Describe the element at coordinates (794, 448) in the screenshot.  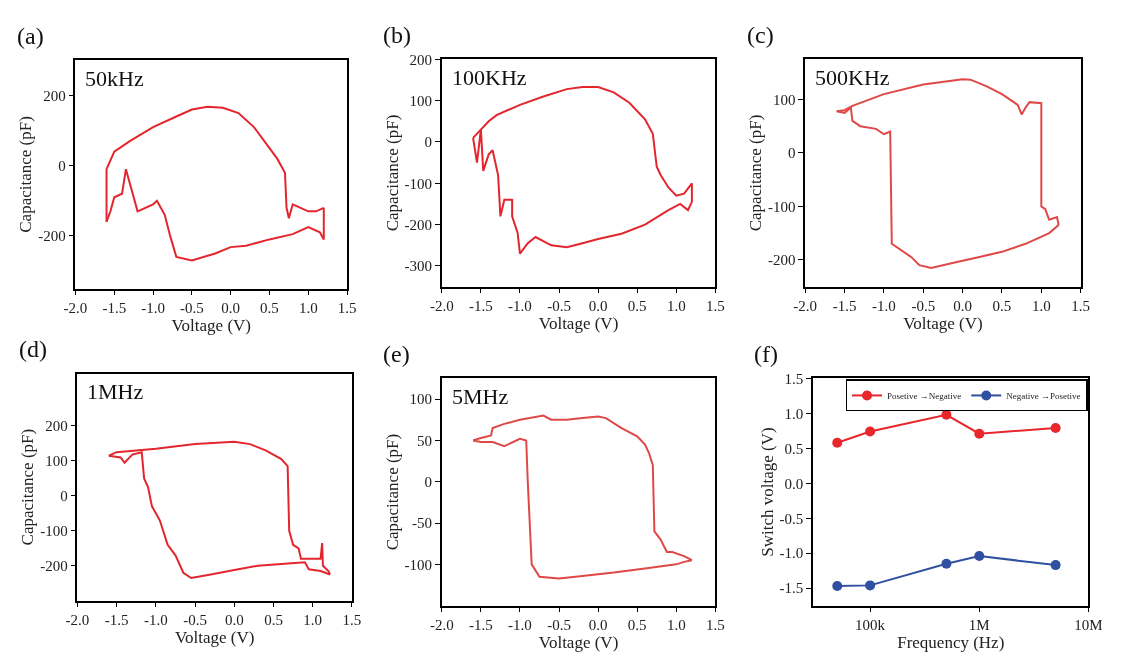
I see `y-tick-label: 0.5` at that location.